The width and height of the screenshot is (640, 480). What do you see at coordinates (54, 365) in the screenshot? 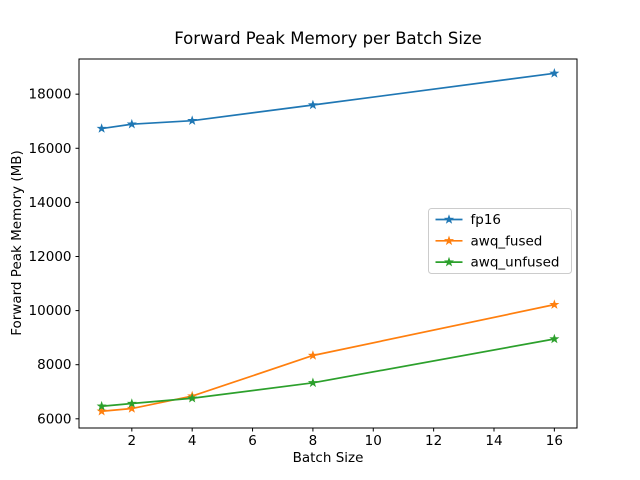
I see `y-tick-label: 8000` at bounding box center [54, 365].